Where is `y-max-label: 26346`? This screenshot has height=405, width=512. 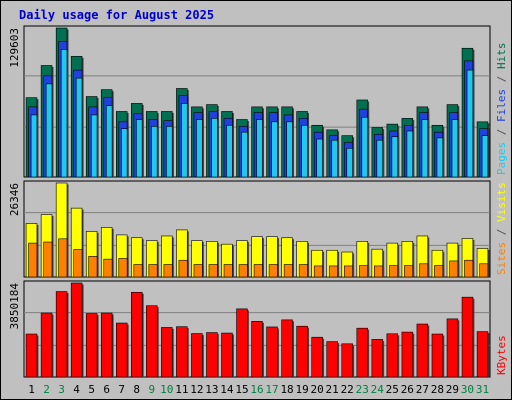 y-max-label: 26346 is located at coordinates (14, 199).